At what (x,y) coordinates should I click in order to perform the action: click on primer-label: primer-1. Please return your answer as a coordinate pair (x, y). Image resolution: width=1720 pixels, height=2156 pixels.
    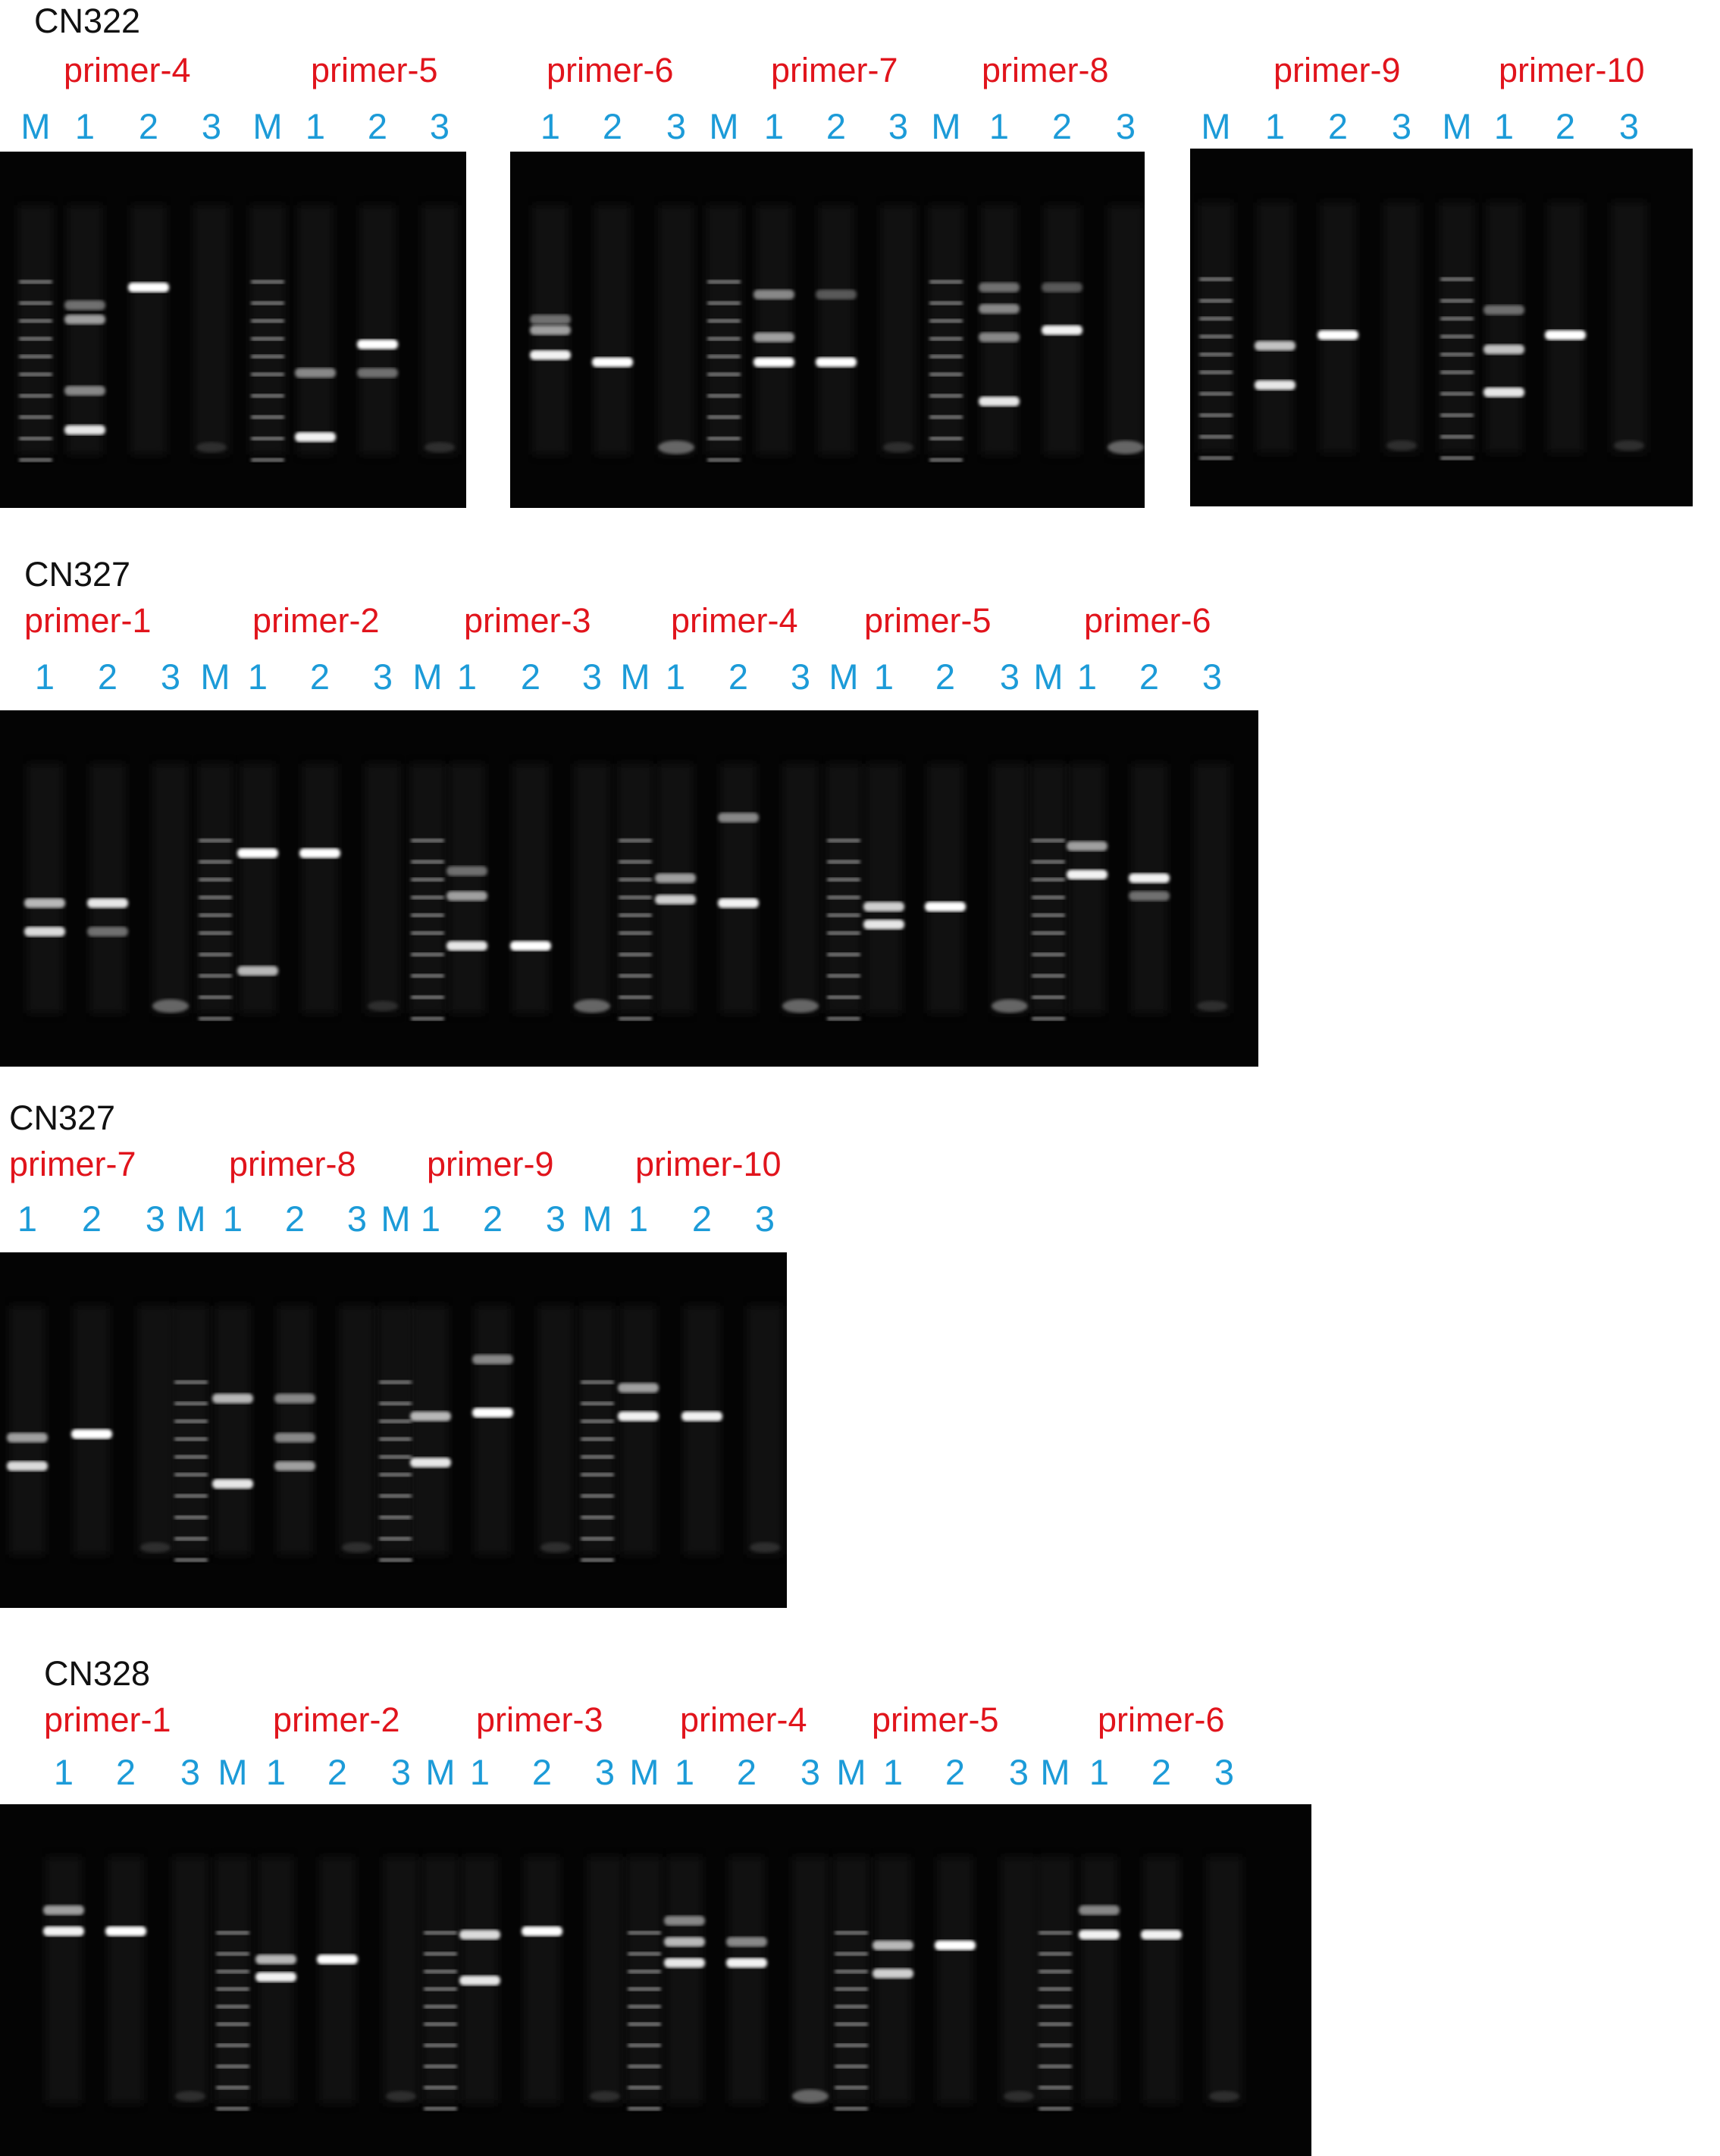
    Looking at the image, I should click on (108, 1719).